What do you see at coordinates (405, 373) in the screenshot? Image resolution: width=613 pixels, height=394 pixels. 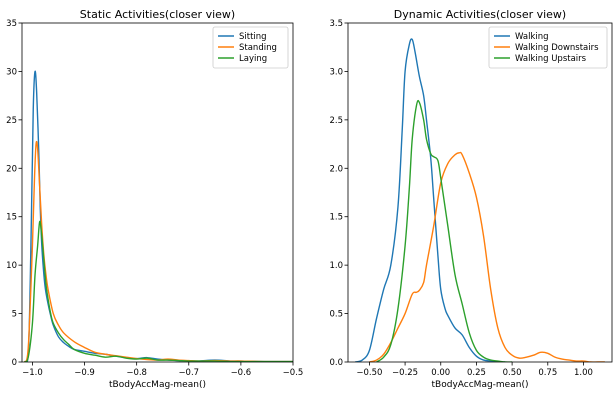 I see `x-tick-label: −0.25` at bounding box center [405, 373].